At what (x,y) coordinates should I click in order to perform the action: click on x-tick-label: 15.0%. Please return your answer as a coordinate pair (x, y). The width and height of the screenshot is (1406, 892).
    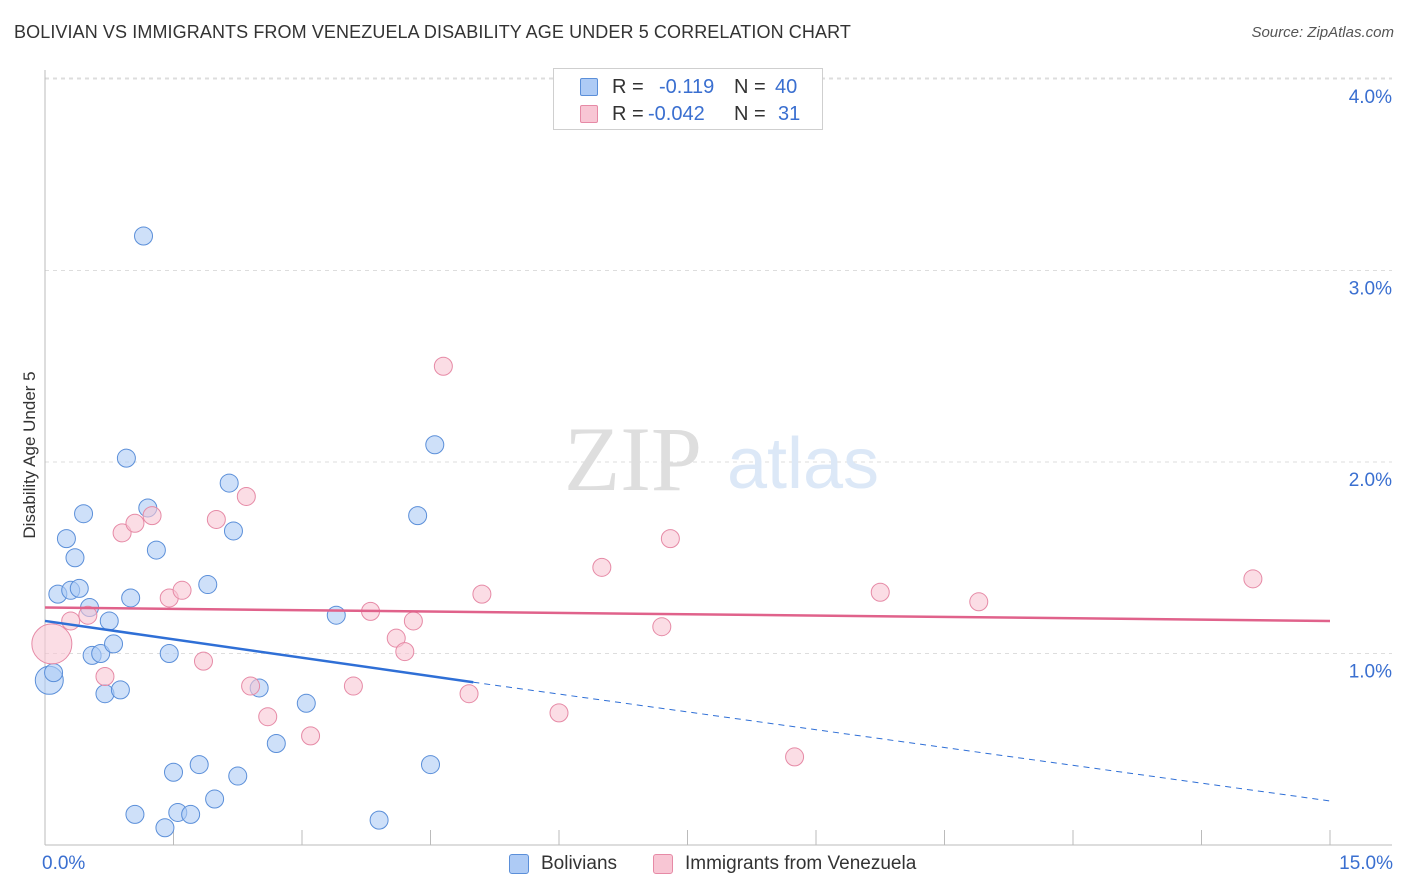
    Looking at the image, I should click on (1366, 863).